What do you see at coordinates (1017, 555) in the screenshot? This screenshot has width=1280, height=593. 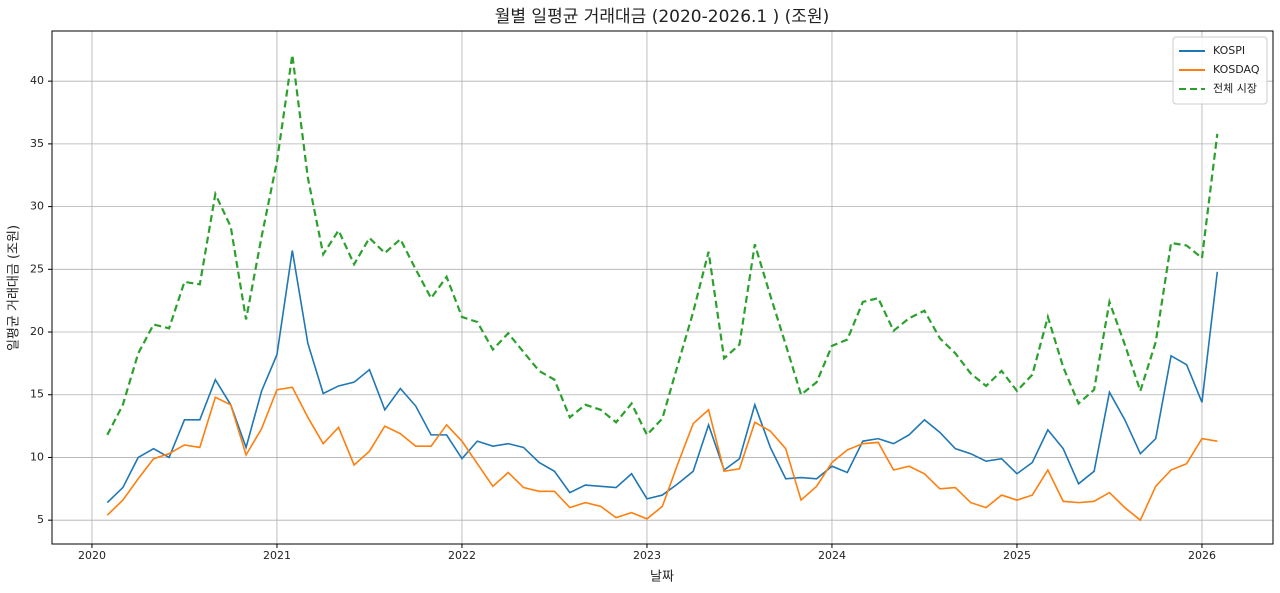 I see `x-tick-label: 2025` at bounding box center [1017, 555].